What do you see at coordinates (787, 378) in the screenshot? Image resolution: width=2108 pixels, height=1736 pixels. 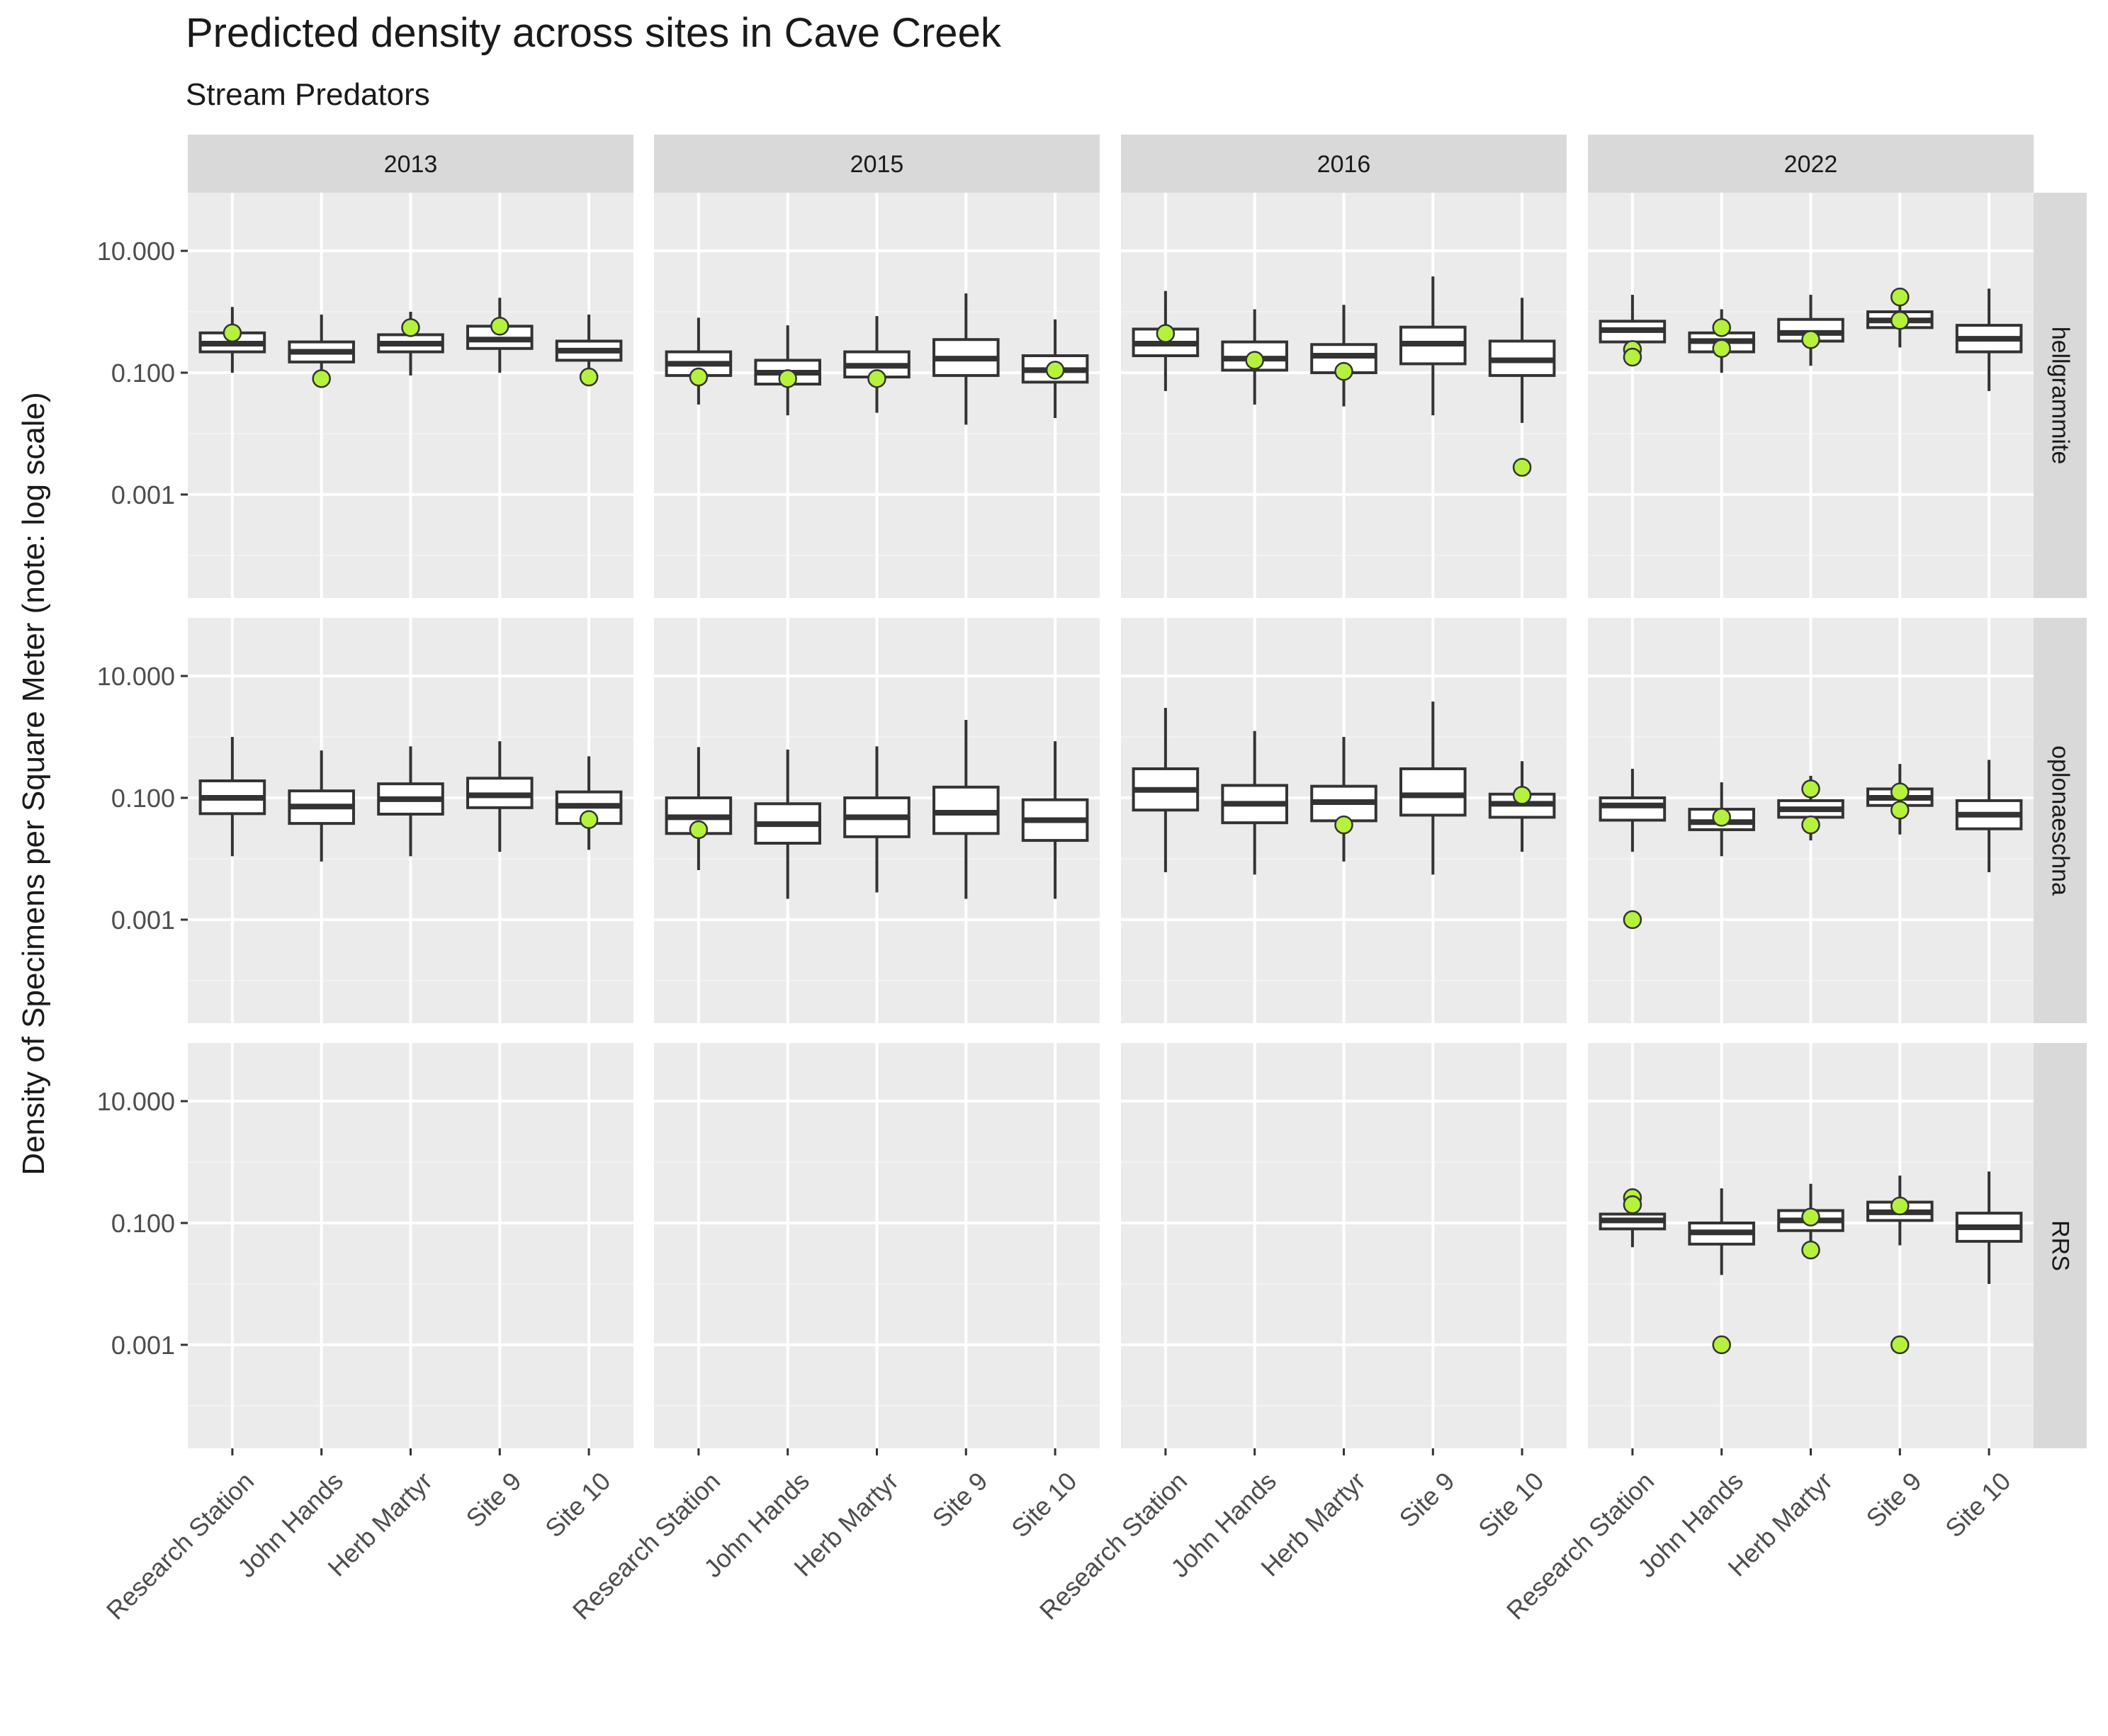 I see `observed-point-hellgrammite-2015-john-hands` at bounding box center [787, 378].